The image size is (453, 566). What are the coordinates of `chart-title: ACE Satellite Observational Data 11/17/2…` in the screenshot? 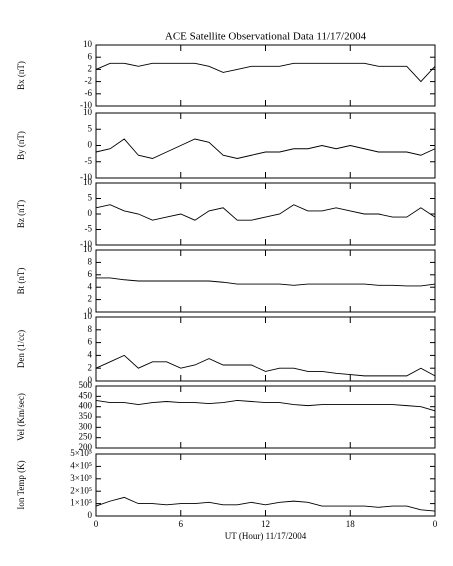 It's located at (266, 37).